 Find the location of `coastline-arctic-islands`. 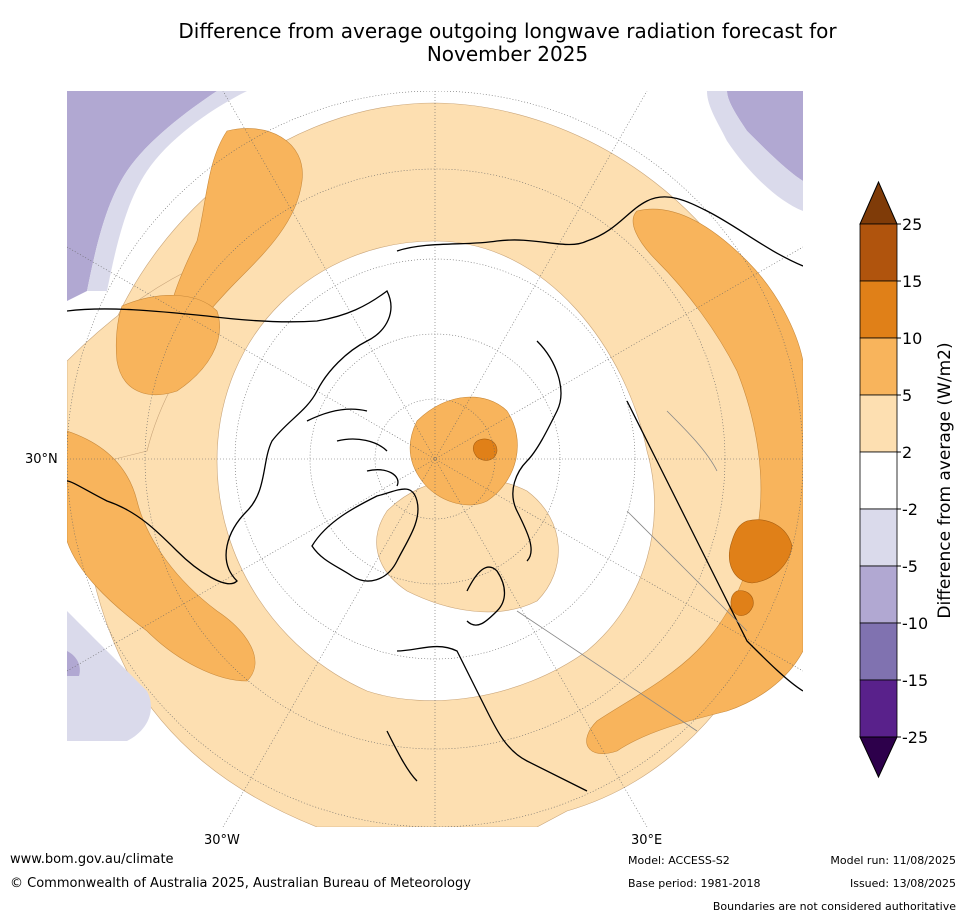

coastline-arctic-islands is located at coordinates (352, 447).